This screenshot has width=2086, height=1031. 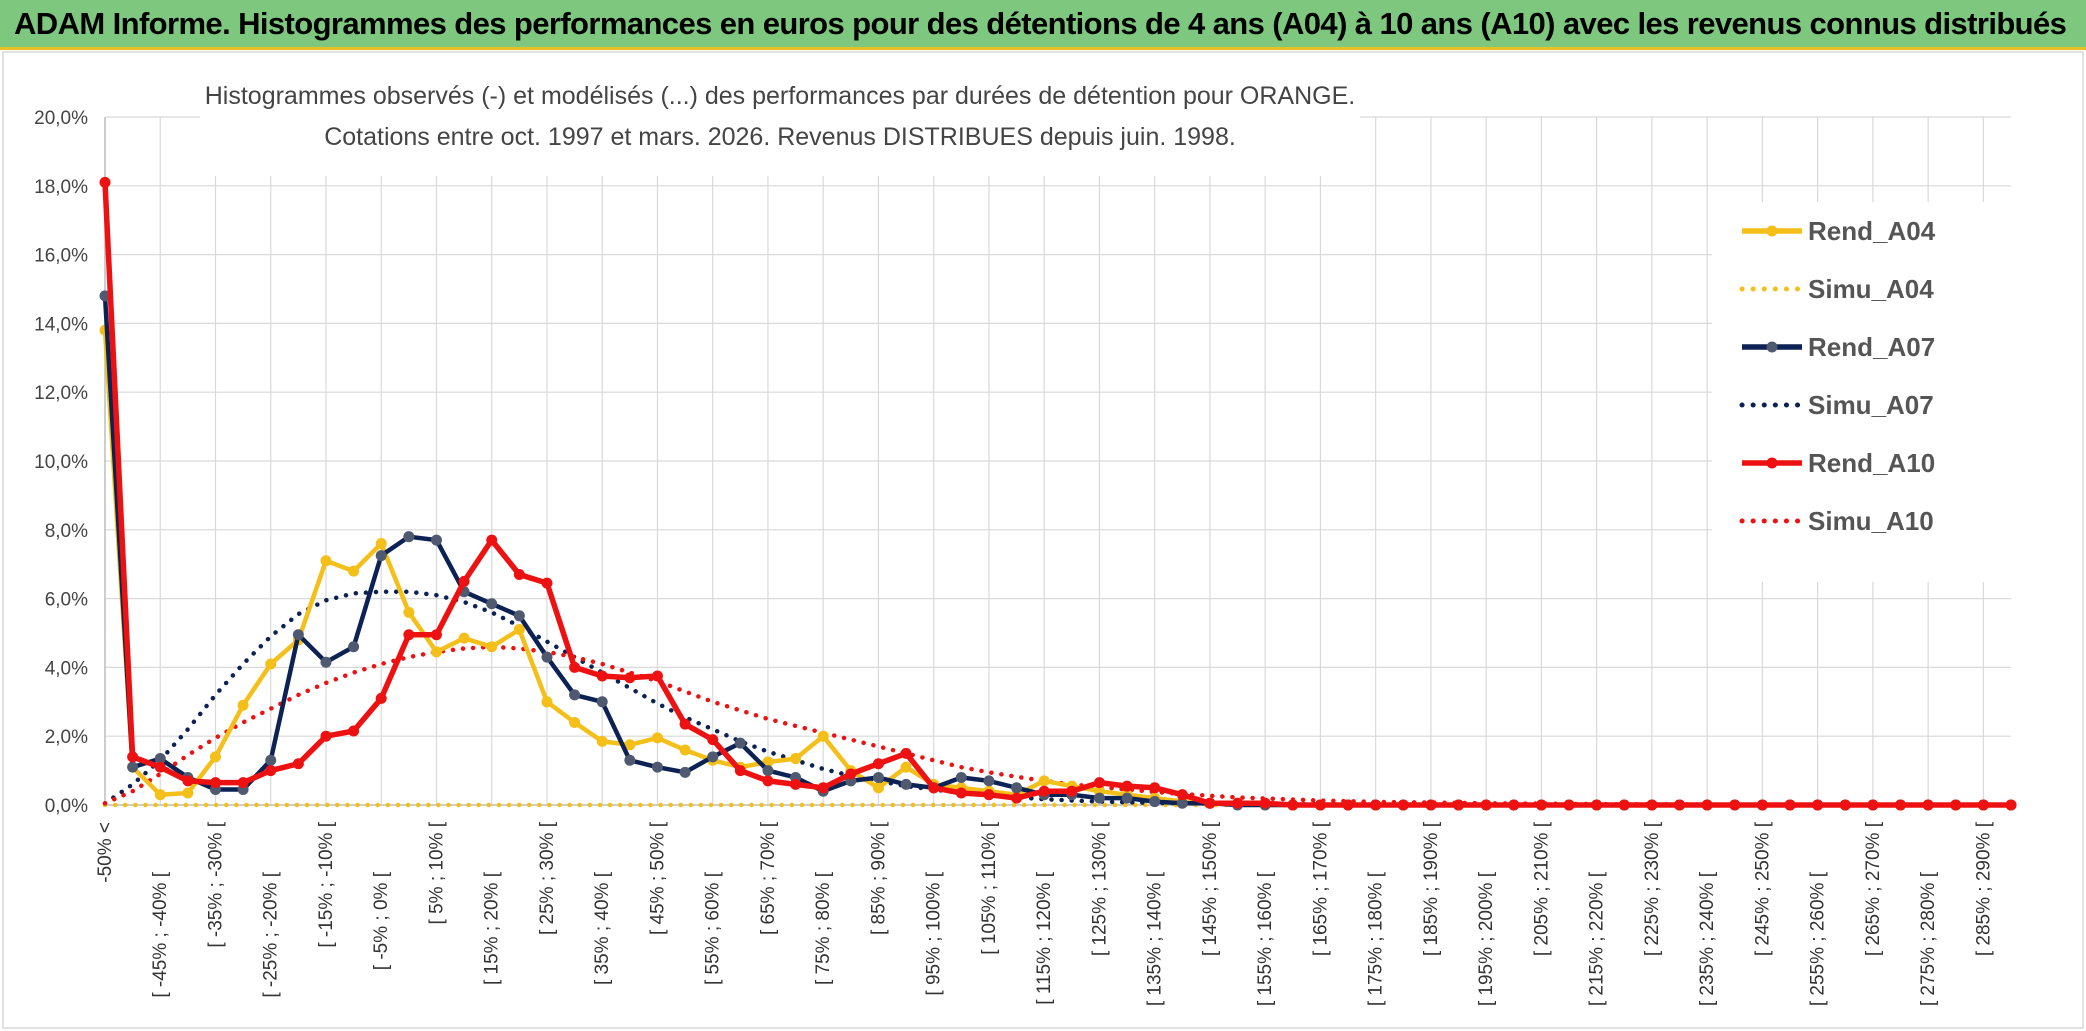 I want to click on x-tick-label: [ 185% ; 190% [, so click(x=1431, y=888).